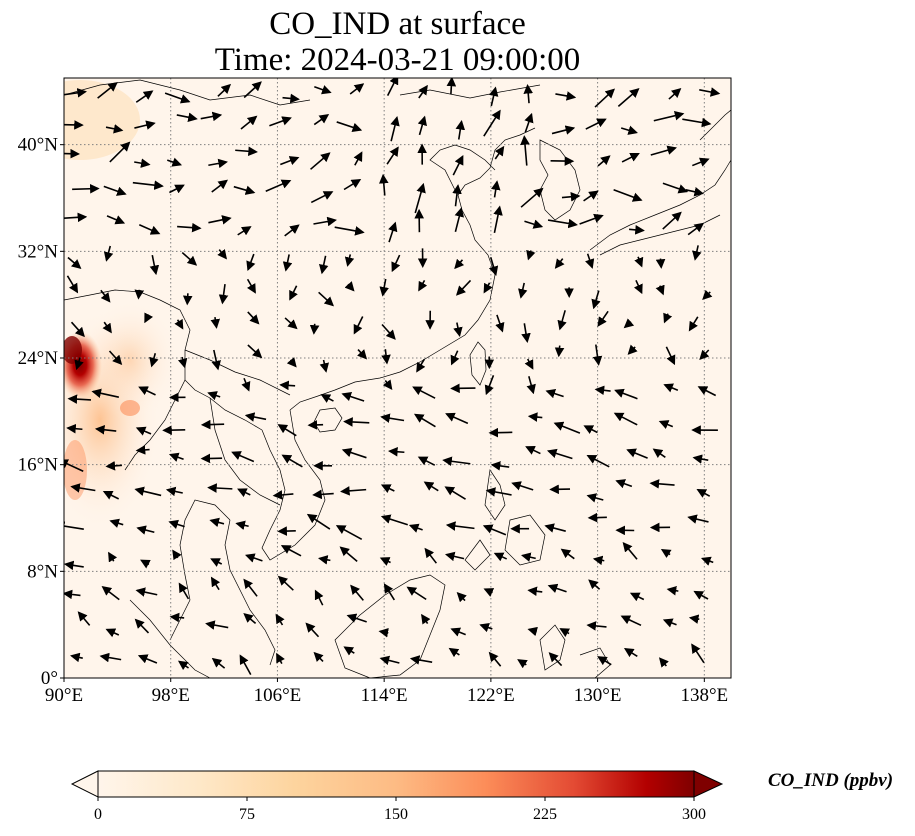 The image size is (915, 836). I want to click on colorbar-title: CO_IND (ppbv), so click(831, 780).